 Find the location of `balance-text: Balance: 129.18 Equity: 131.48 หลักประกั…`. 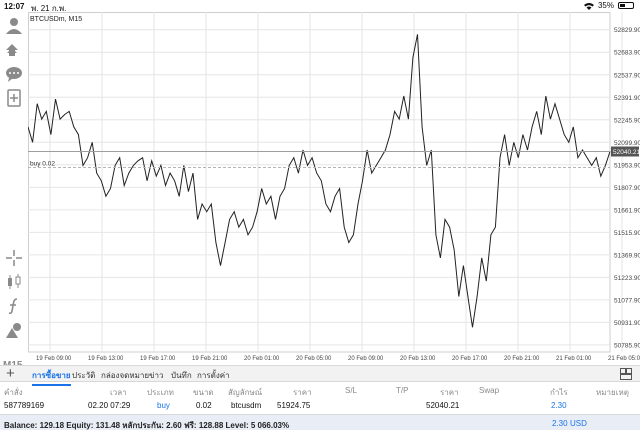

balance-text: Balance: 129.18 Equity: 131.48 หลักประกั… is located at coordinates (147, 425).